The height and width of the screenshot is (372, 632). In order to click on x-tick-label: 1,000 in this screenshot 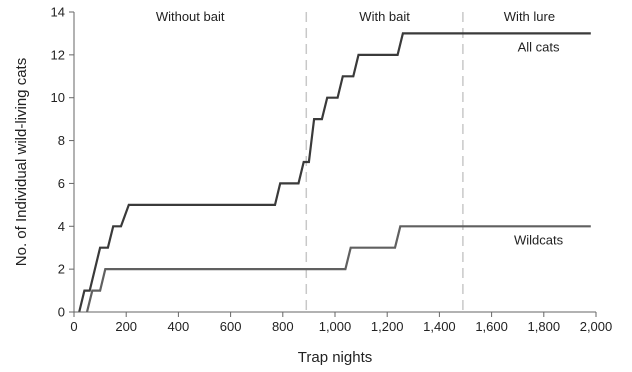, I will do `click(335, 326)`.